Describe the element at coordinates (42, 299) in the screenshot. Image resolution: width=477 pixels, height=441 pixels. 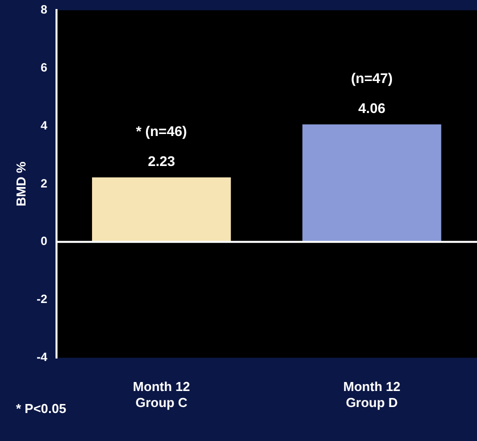
I see `y-tick-label: -2` at that location.